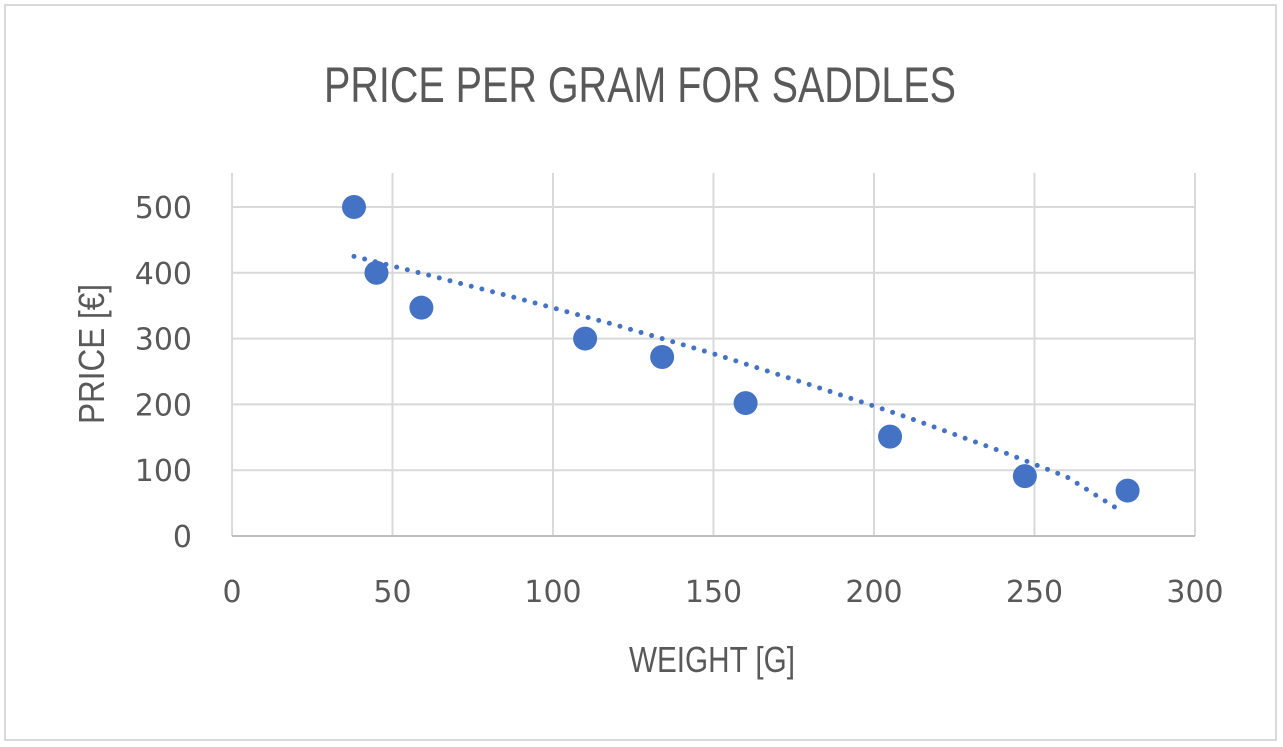 Image resolution: width=1283 pixels, height=747 pixels. I want to click on y-axis-ticks: 0 100 200 300 400 500, so click(163, 373).